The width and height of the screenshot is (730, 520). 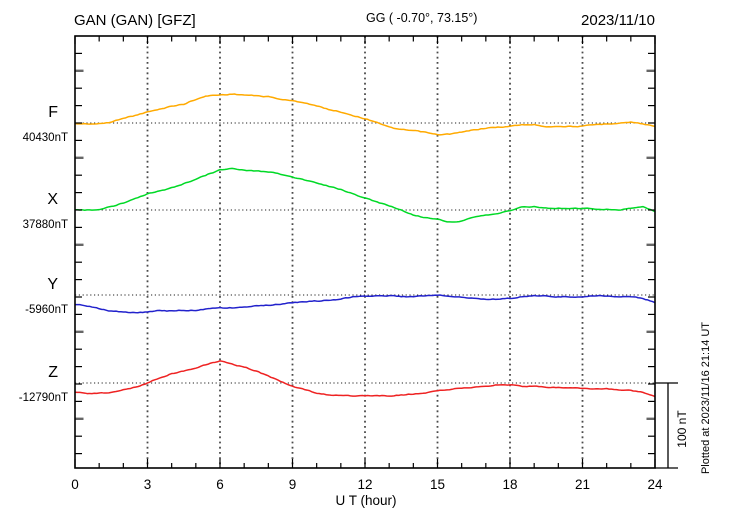 What do you see at coordinates (618, 20) in the screenshot?
I see `plot-date: 2023/11/10` at bounding box center [618, 20].